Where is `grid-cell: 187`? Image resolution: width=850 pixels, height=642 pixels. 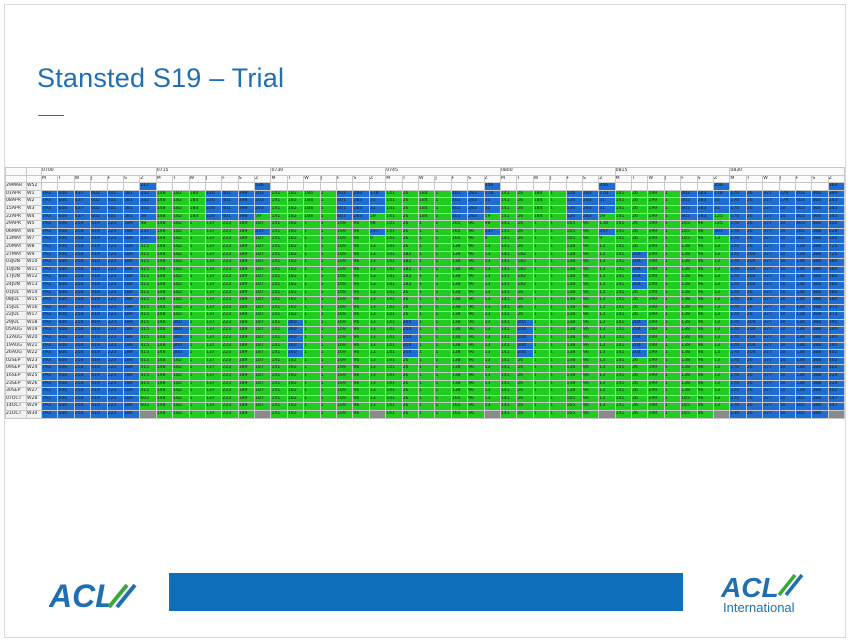
grid-cell: 187 is located at coordinates (263, 376).